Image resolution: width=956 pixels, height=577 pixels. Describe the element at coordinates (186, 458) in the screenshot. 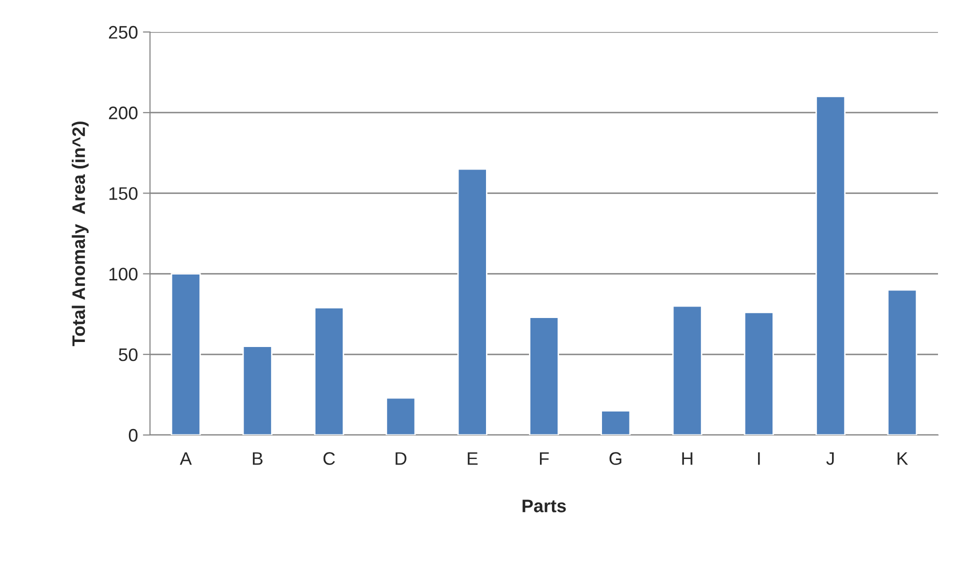

I see `x-tick-label: A` at that location.